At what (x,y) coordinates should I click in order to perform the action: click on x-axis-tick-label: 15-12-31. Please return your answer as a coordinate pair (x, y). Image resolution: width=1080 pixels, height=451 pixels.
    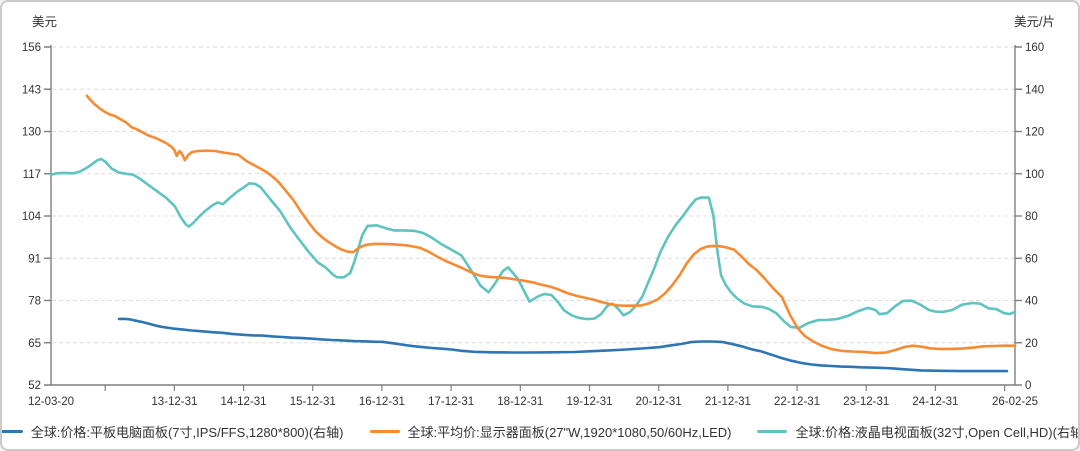
    Looking at the image, I should click on (313, 402).